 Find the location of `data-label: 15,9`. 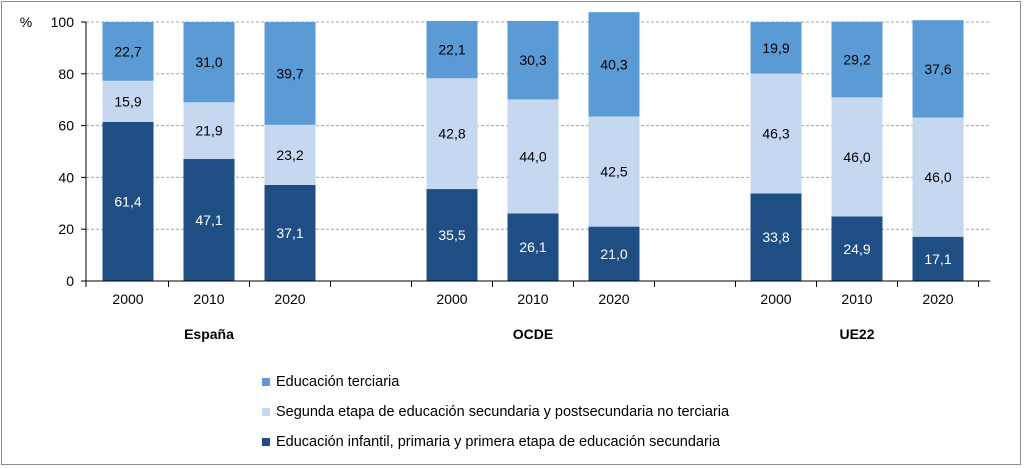

data-label: 15,9 is located at coordinates (127, 101).